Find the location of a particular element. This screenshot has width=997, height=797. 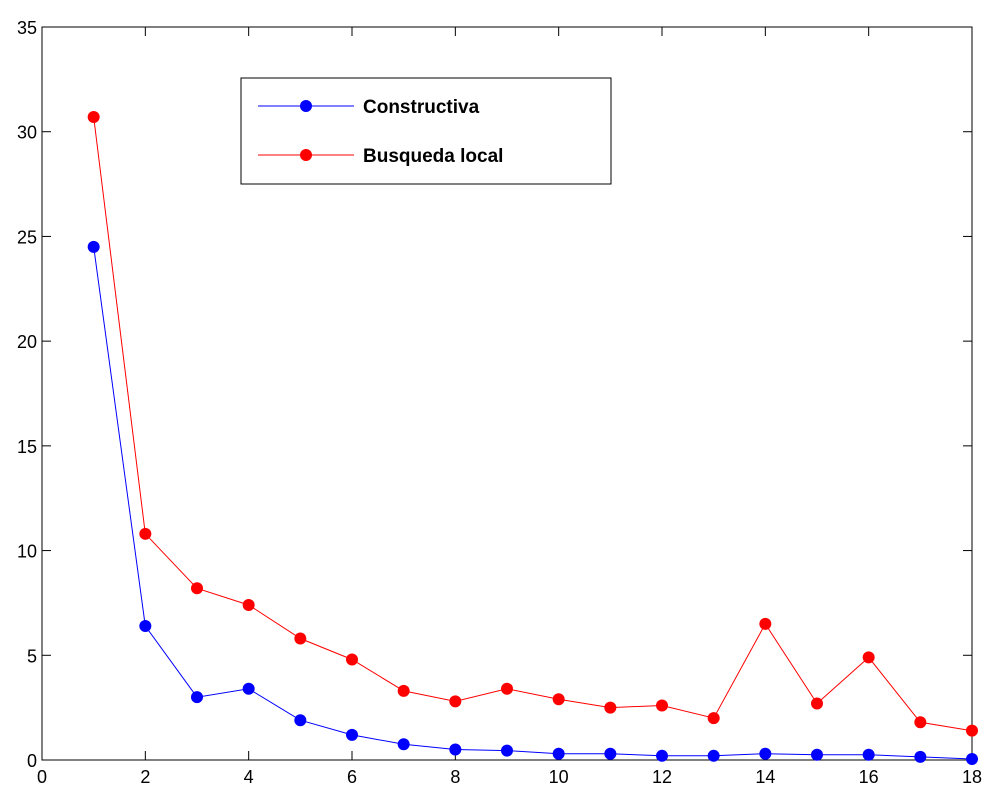

x-tick-label: 16 is located at coordinates (869, 777).